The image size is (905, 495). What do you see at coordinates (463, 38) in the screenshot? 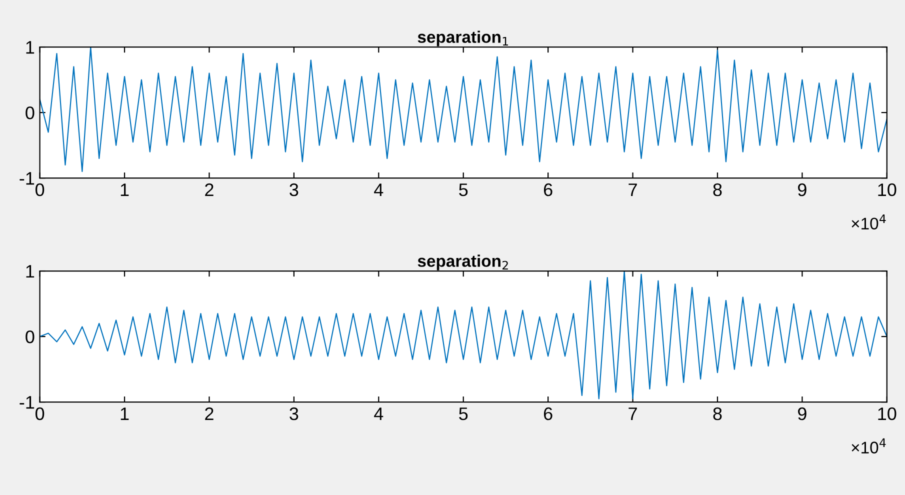
I see `chart-title: separation$_{1}$` at bounding box center [463, 38].